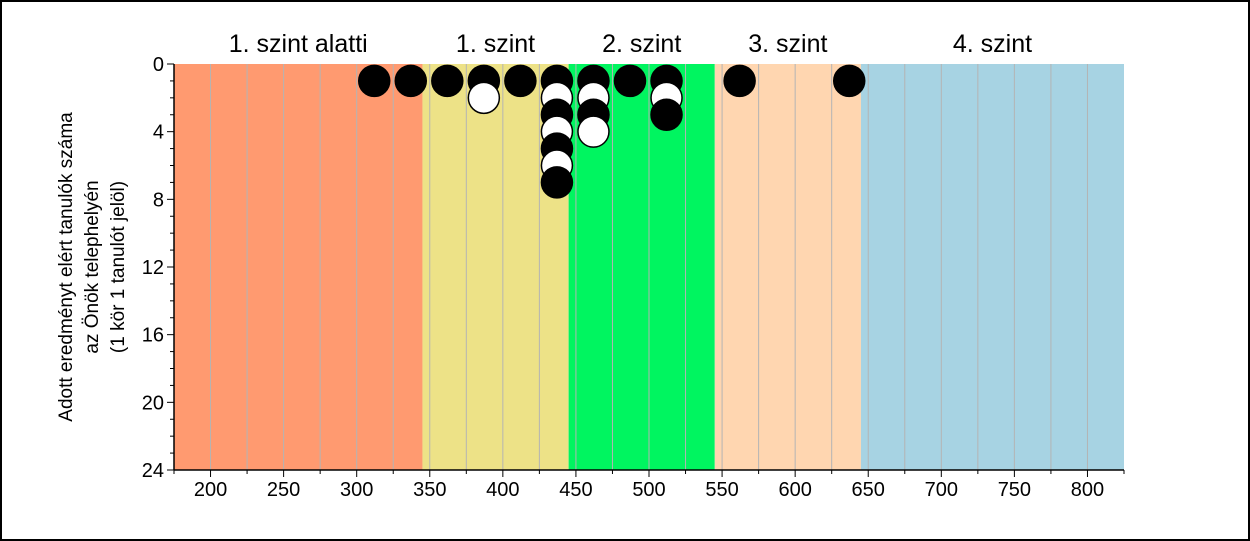  I want to click on x-axis-ticks: 200 250 300 350 400 450 500 550 600 650 700 750 800, so click(649, 485).